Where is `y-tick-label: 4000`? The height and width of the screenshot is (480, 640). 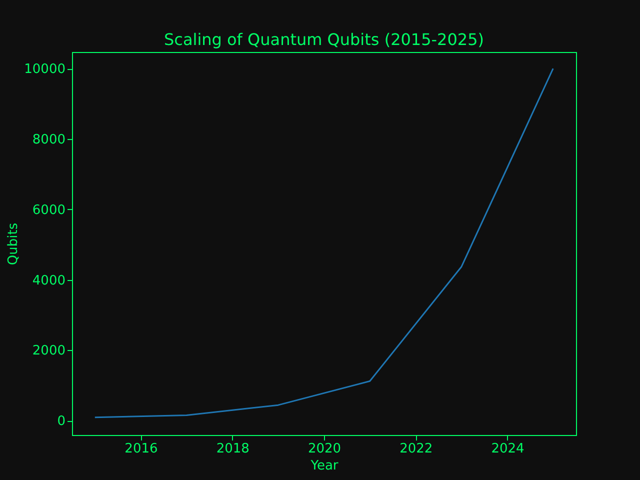 y-tick-label: 4000 is located at coordinates (49, 280).